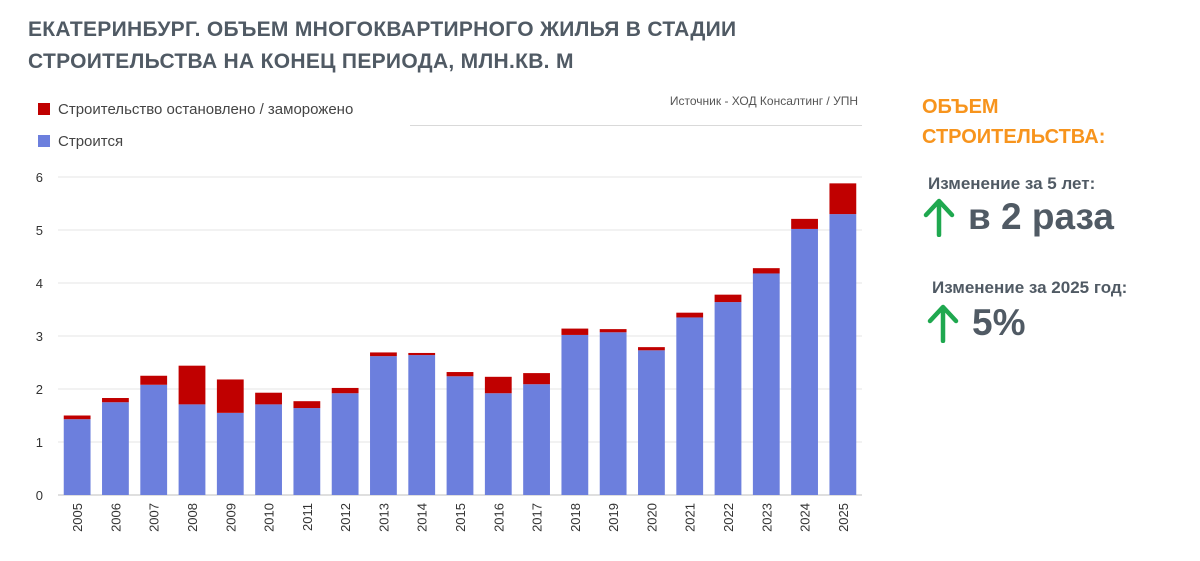 Image resolution: width=1200 pixels, height=561 pixels. I want to click on summary-title: ОБЪЕМ СТРОИТЕЛЬСТВА:, so click(1057, 122).